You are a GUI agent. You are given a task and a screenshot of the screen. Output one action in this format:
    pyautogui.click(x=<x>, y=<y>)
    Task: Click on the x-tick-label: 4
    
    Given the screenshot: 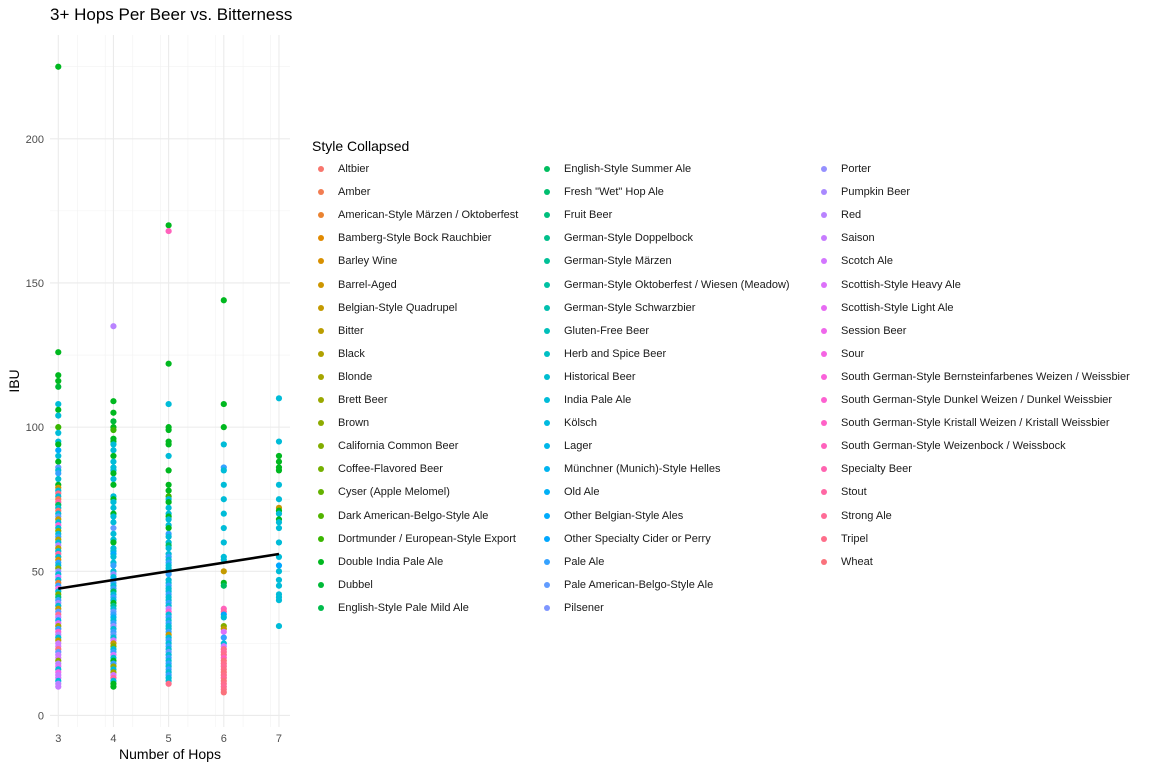 What is the action you would take?
    pyautogui.click(x=113, y=739)
    